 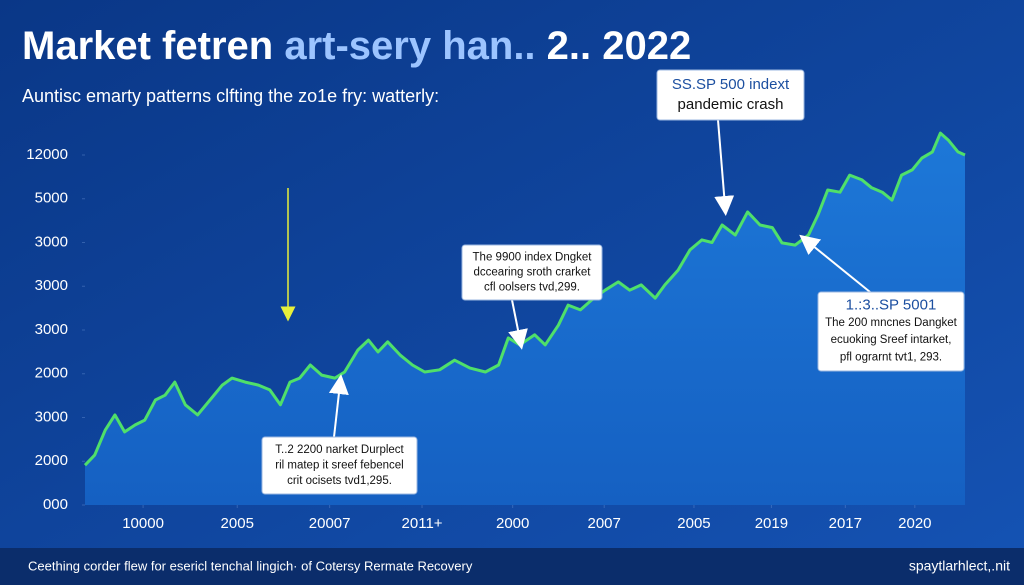 I want to click on title-part: 2.. 2022, so click(x=619, y=46).